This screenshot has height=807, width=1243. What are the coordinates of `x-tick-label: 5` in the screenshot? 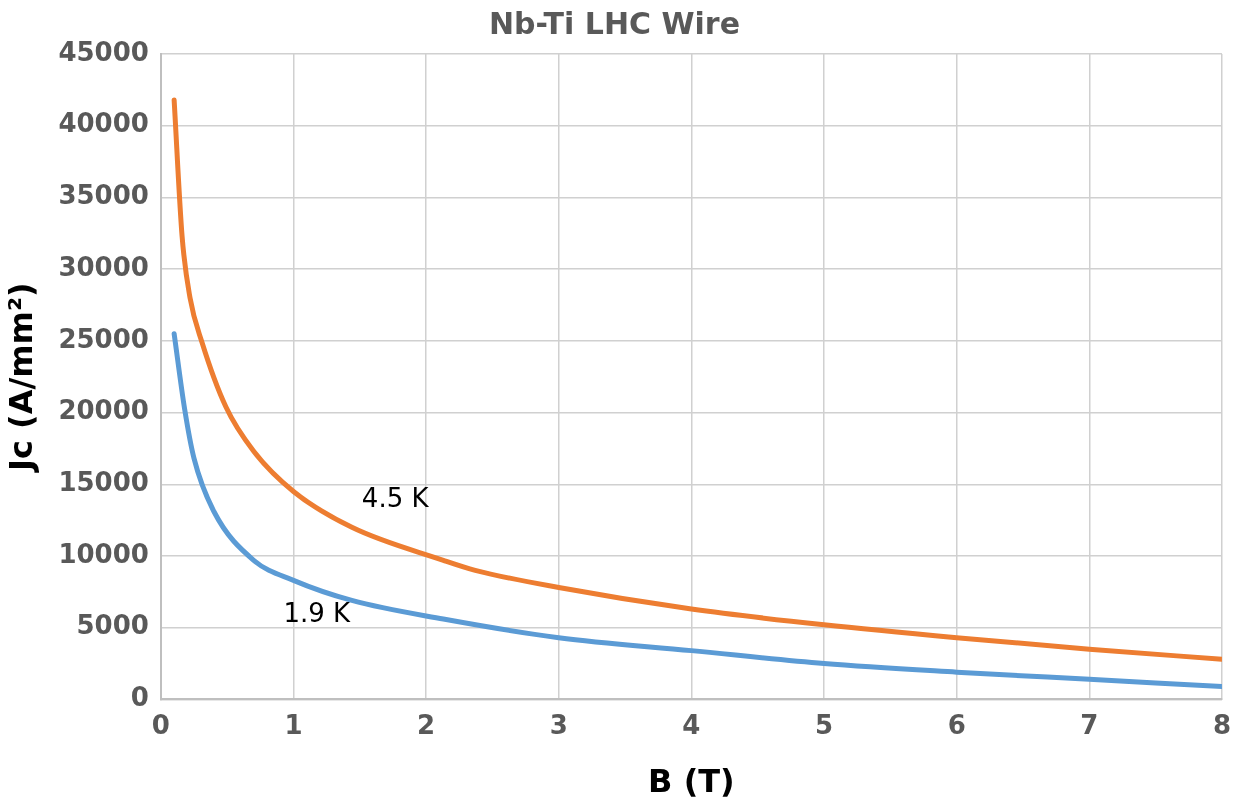 It's located at (824, 724).